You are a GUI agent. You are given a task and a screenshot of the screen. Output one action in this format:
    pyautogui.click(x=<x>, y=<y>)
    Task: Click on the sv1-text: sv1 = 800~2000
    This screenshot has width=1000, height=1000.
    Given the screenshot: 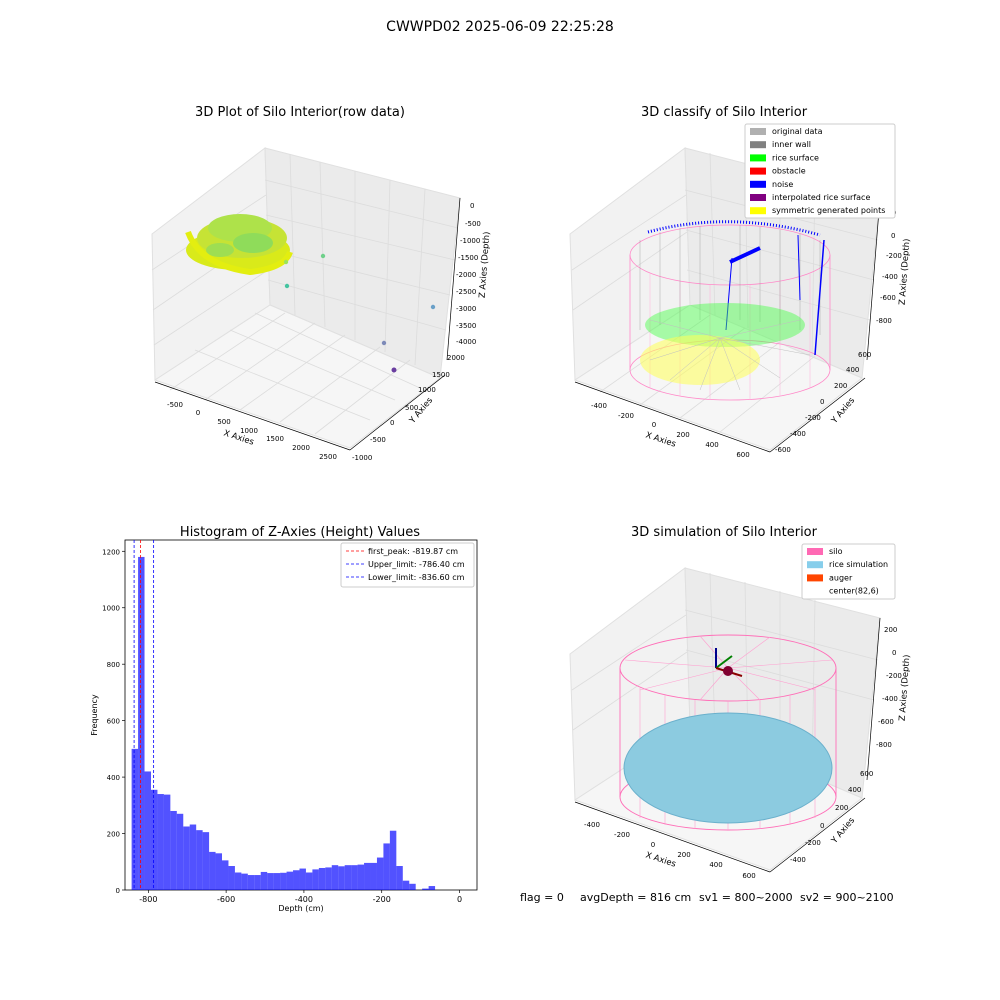 What is the action you would take?
    pyautogui.click(x=746, y=897)
    